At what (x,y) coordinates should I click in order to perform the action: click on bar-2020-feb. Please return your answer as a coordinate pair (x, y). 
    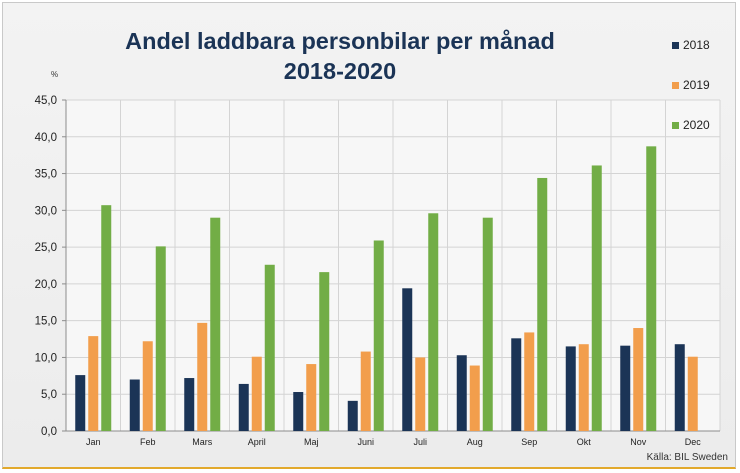
    Looking at the image, I should click on (160, 338).